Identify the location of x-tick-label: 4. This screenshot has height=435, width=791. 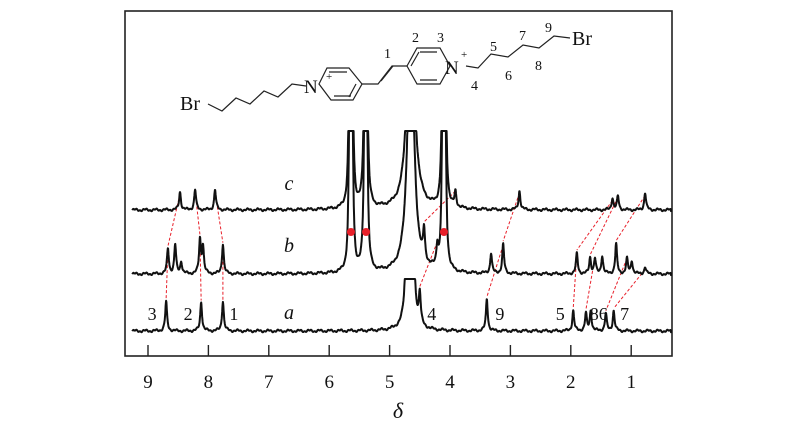
(450, 382).